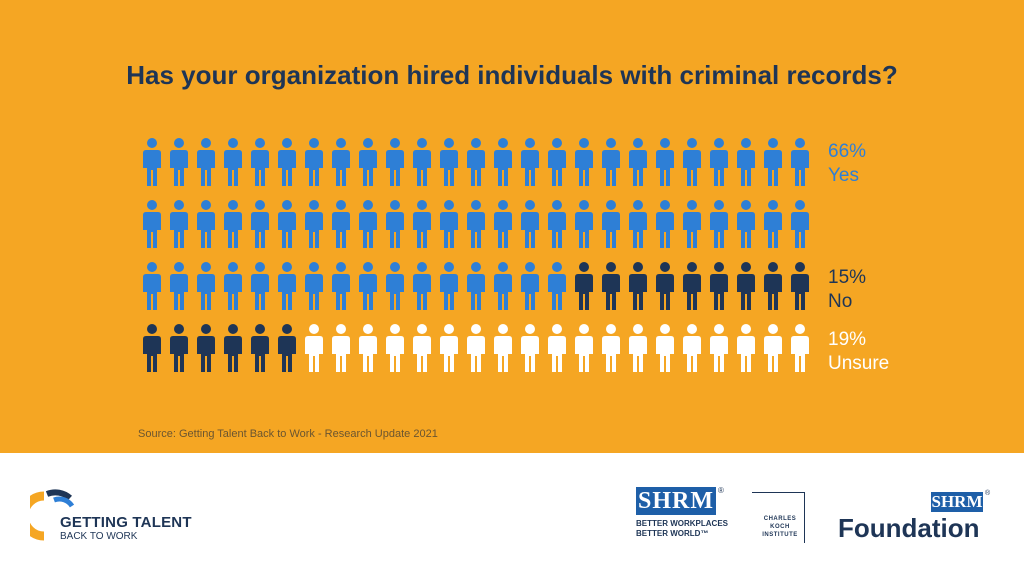 The height and width of the screenshot is (579, 1024). What do you see at coordinates (909, 528) in the screenshot?
I see `shrm-foundation-logo-text: Foundation` at bounding box center [909, 528].